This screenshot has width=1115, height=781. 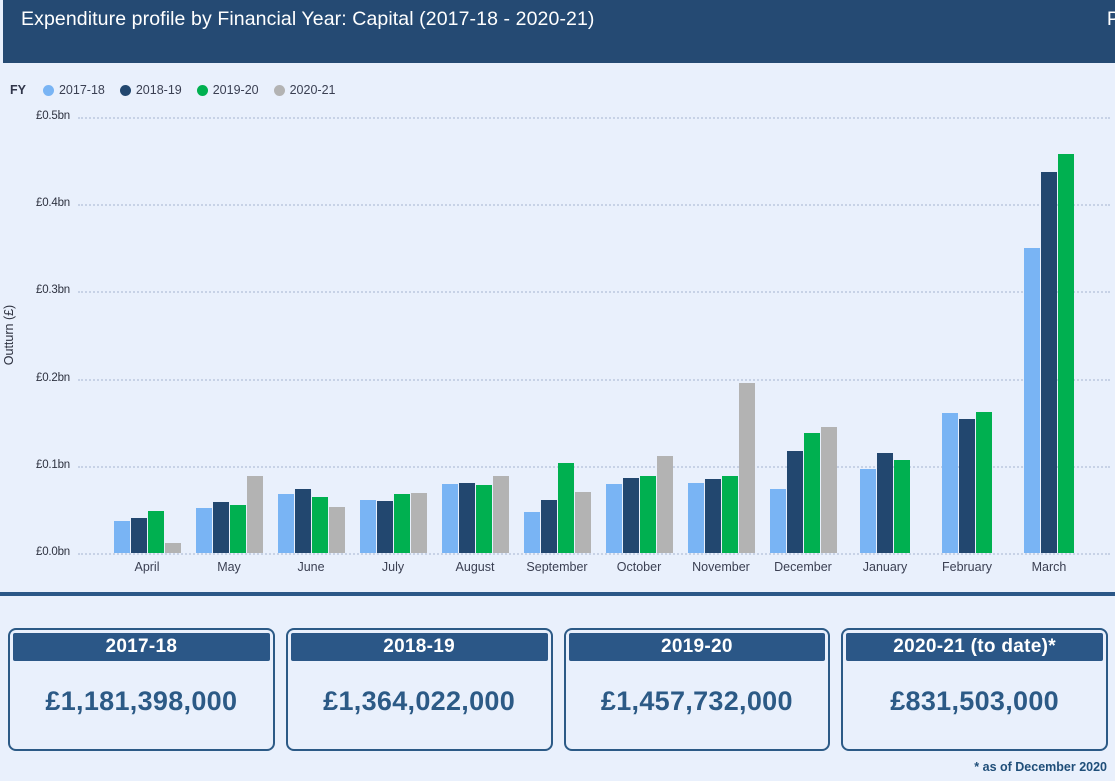 What do you see at coordinates (220, 527) in the screenshot?
I see `bar-2018-19-may` at bounding box center [220, 527].